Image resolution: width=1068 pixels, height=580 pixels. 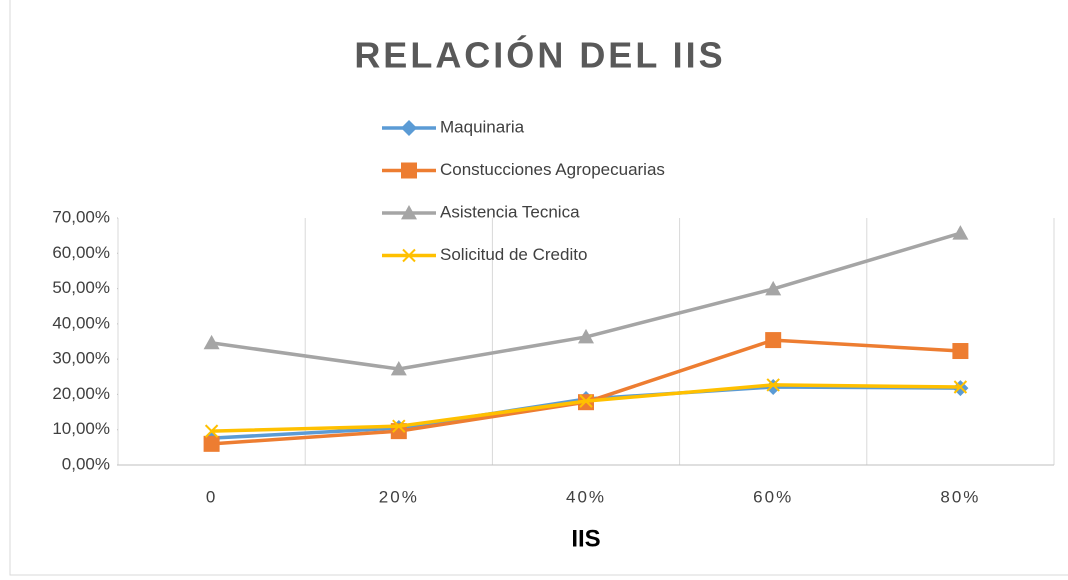 I want to click on x-tick-label: 0, so click(x=211, y=496).